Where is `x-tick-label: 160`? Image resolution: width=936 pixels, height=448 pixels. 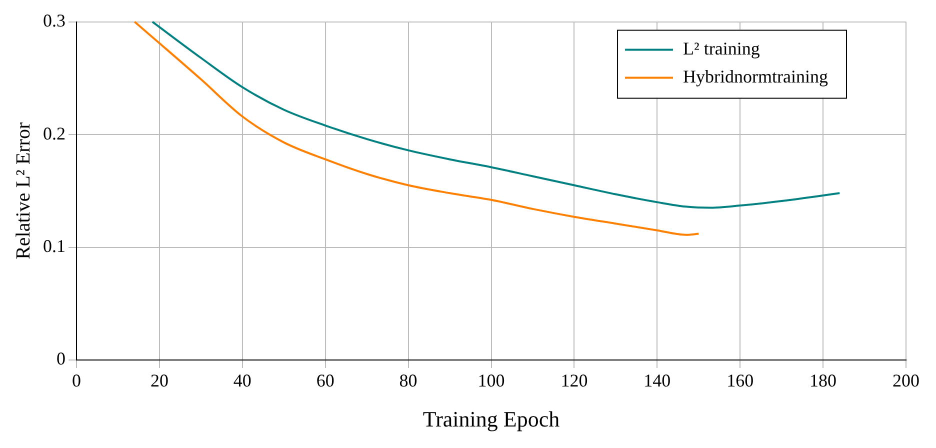
x-tick-label: 160 is located at coordinates (740, 380).